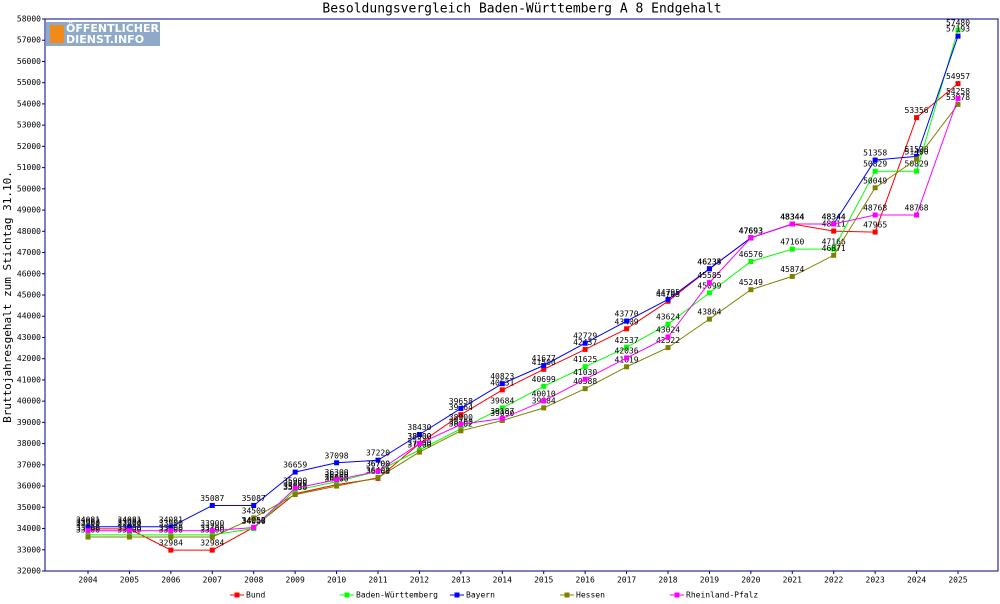 The height and width of the screenshot is (604, 1000). What do you see at coordinates (337, 474) in the screenshot?
I see `data-label: 36200` at bounding box center [337, 474].